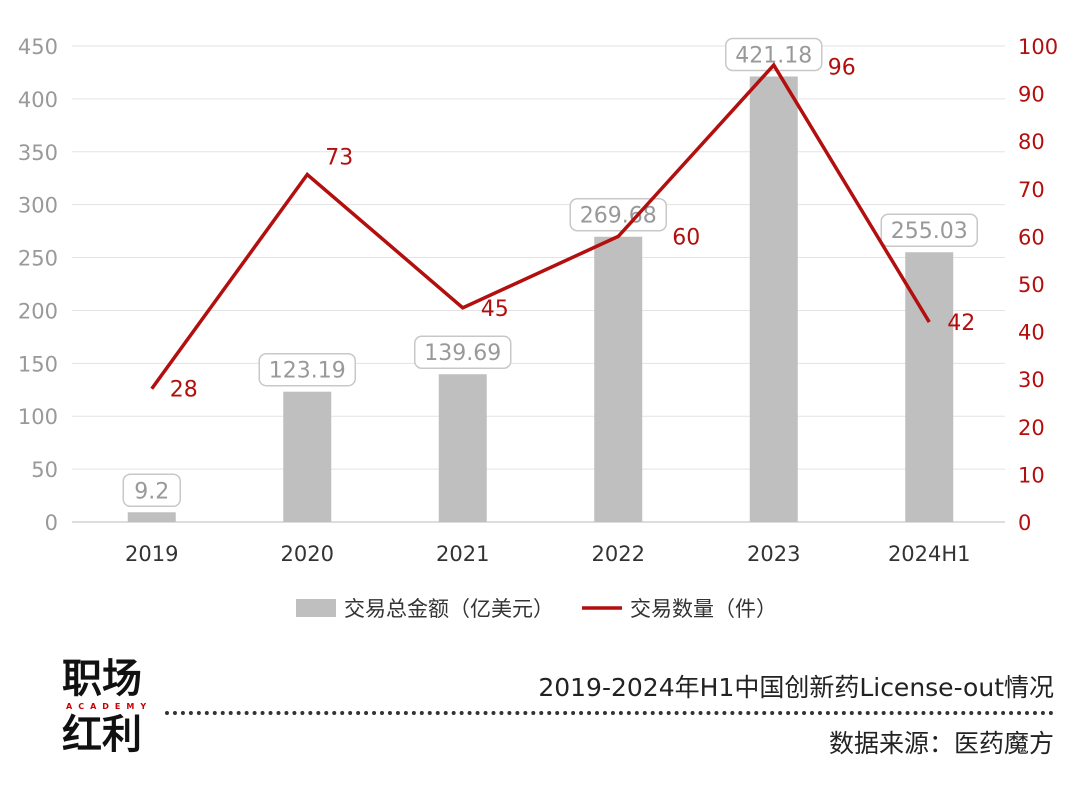 The height and width of the screenshot is (790, 1080). I want to click on y-left-tick: 100, so click(38, 417).